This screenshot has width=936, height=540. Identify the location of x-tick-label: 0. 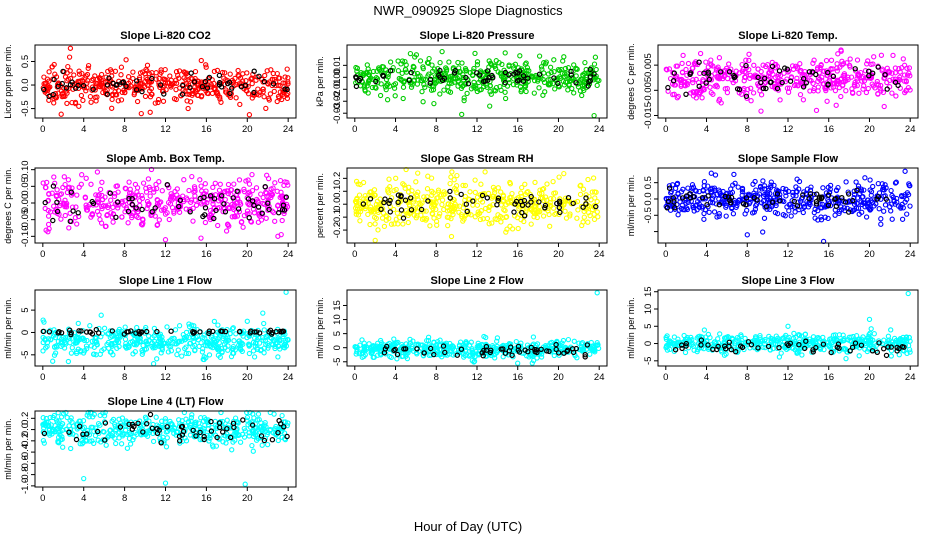
(354, 129).